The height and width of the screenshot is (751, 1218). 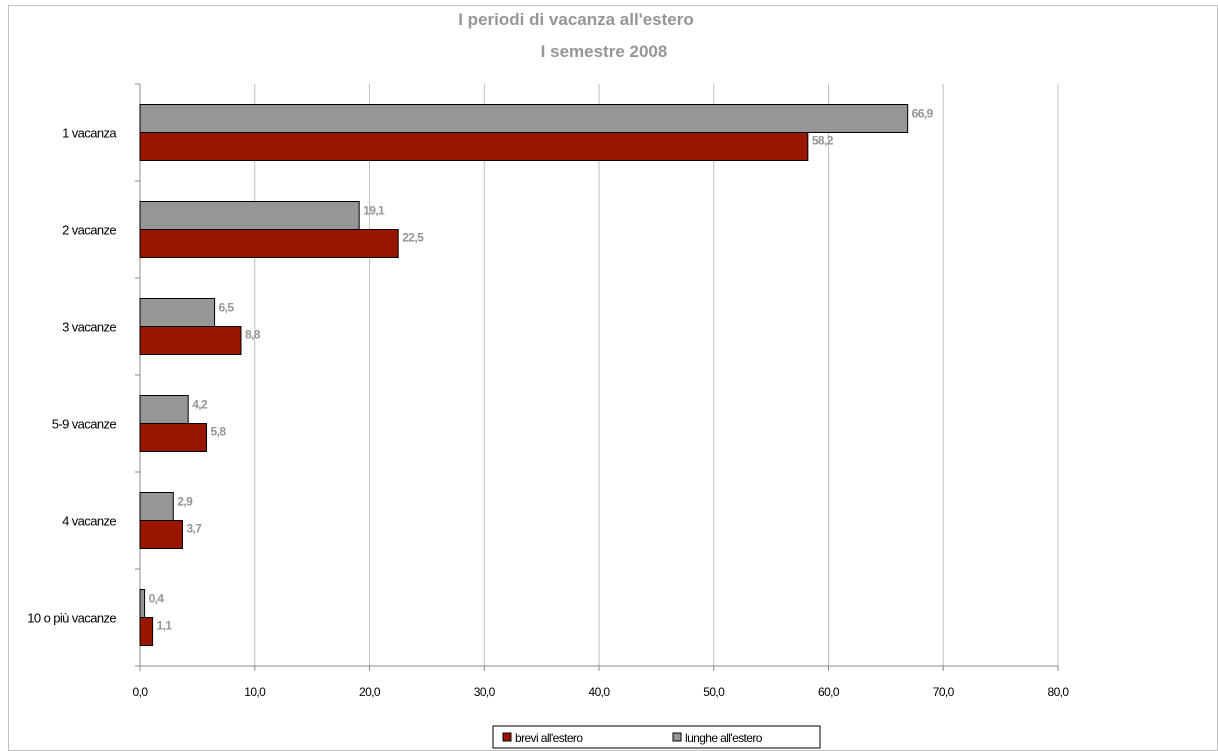 What do you see at coordinates (89, 230) in the screenshot?
I see `category-label: 2 vacanze` at bounding box center [89, 230].